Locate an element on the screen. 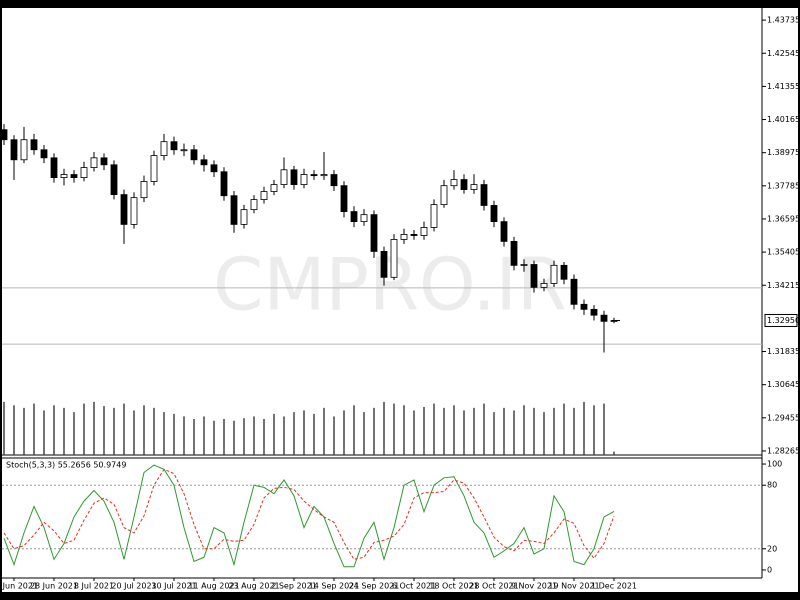 This screenshot has width=800, height=600. y-tick-label: 80 is located at coordinates (772, 485).